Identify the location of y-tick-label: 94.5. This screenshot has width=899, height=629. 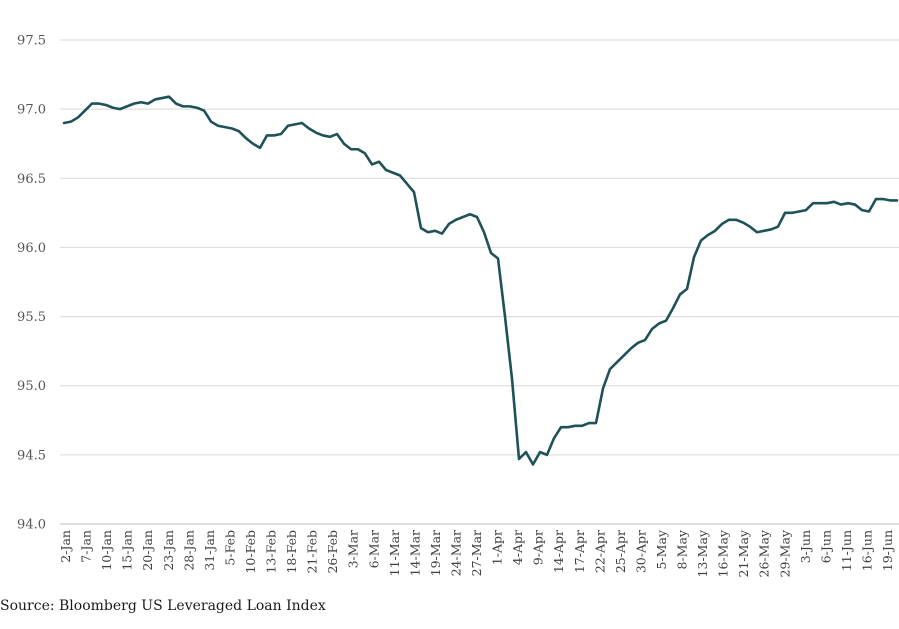
(31, 455).